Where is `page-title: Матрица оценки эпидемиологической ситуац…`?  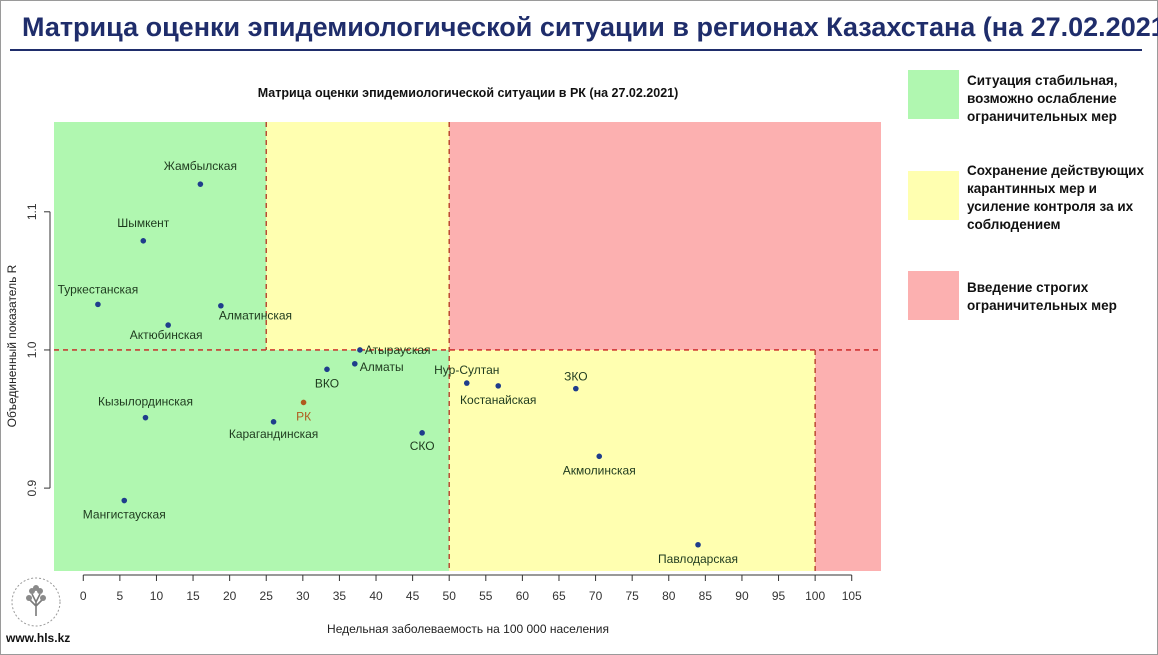 page-title: Матрица оценки эпидемиологической ситуац… is located at coordinates (590, 27).